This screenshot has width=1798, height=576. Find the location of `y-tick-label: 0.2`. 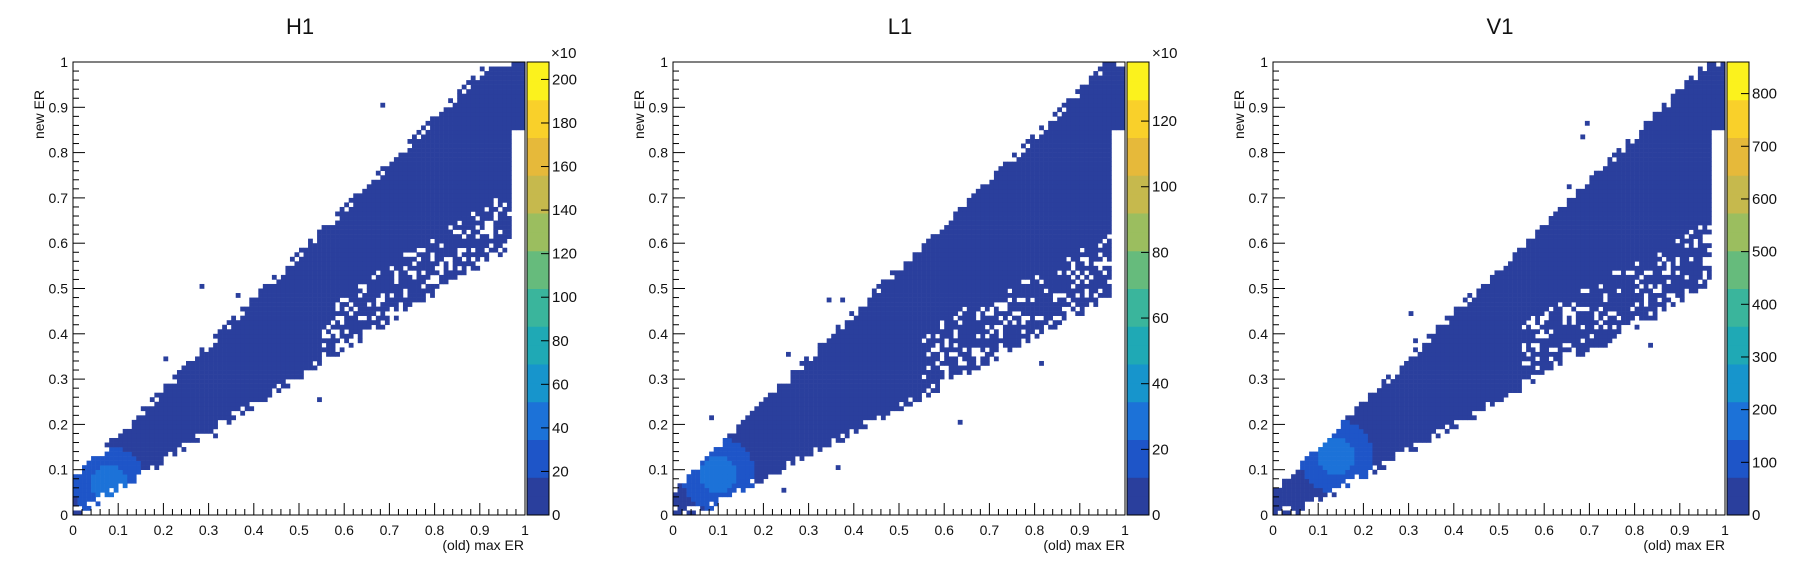

y-tick-label: 0.2 is located at coordinates (59, 424).